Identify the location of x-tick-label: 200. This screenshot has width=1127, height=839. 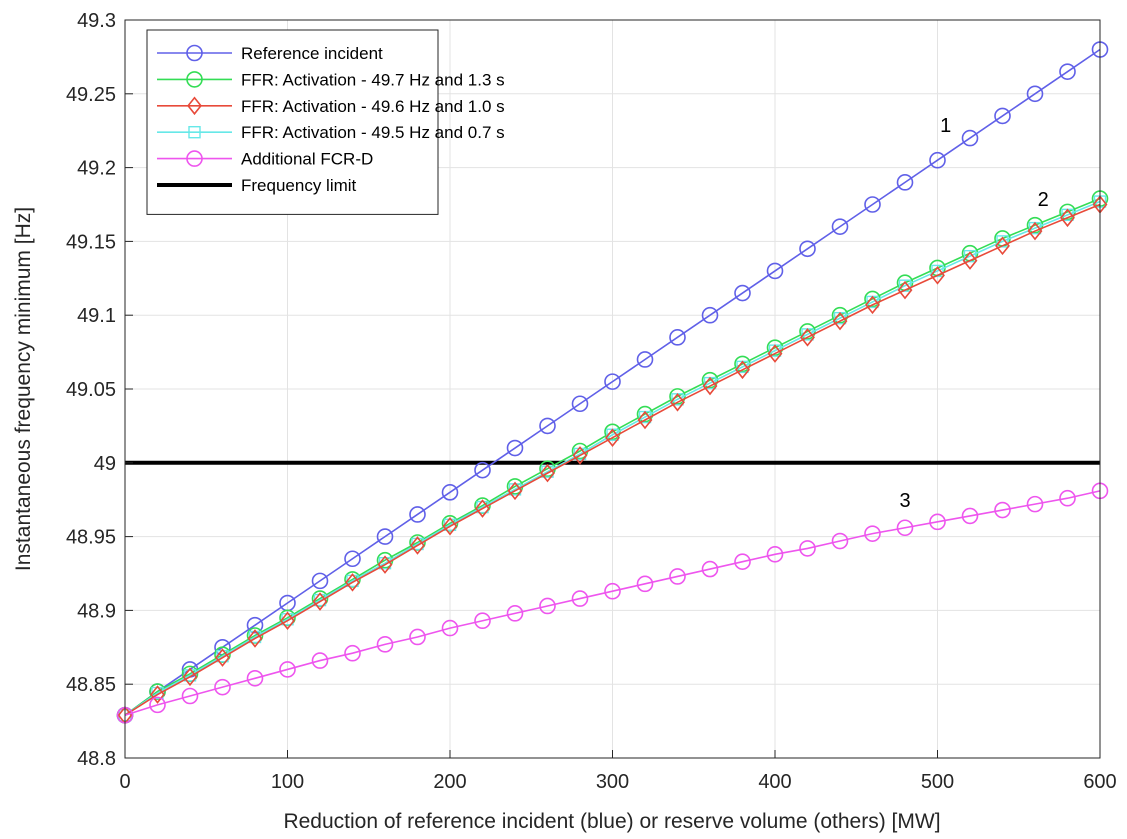
(449, 782).